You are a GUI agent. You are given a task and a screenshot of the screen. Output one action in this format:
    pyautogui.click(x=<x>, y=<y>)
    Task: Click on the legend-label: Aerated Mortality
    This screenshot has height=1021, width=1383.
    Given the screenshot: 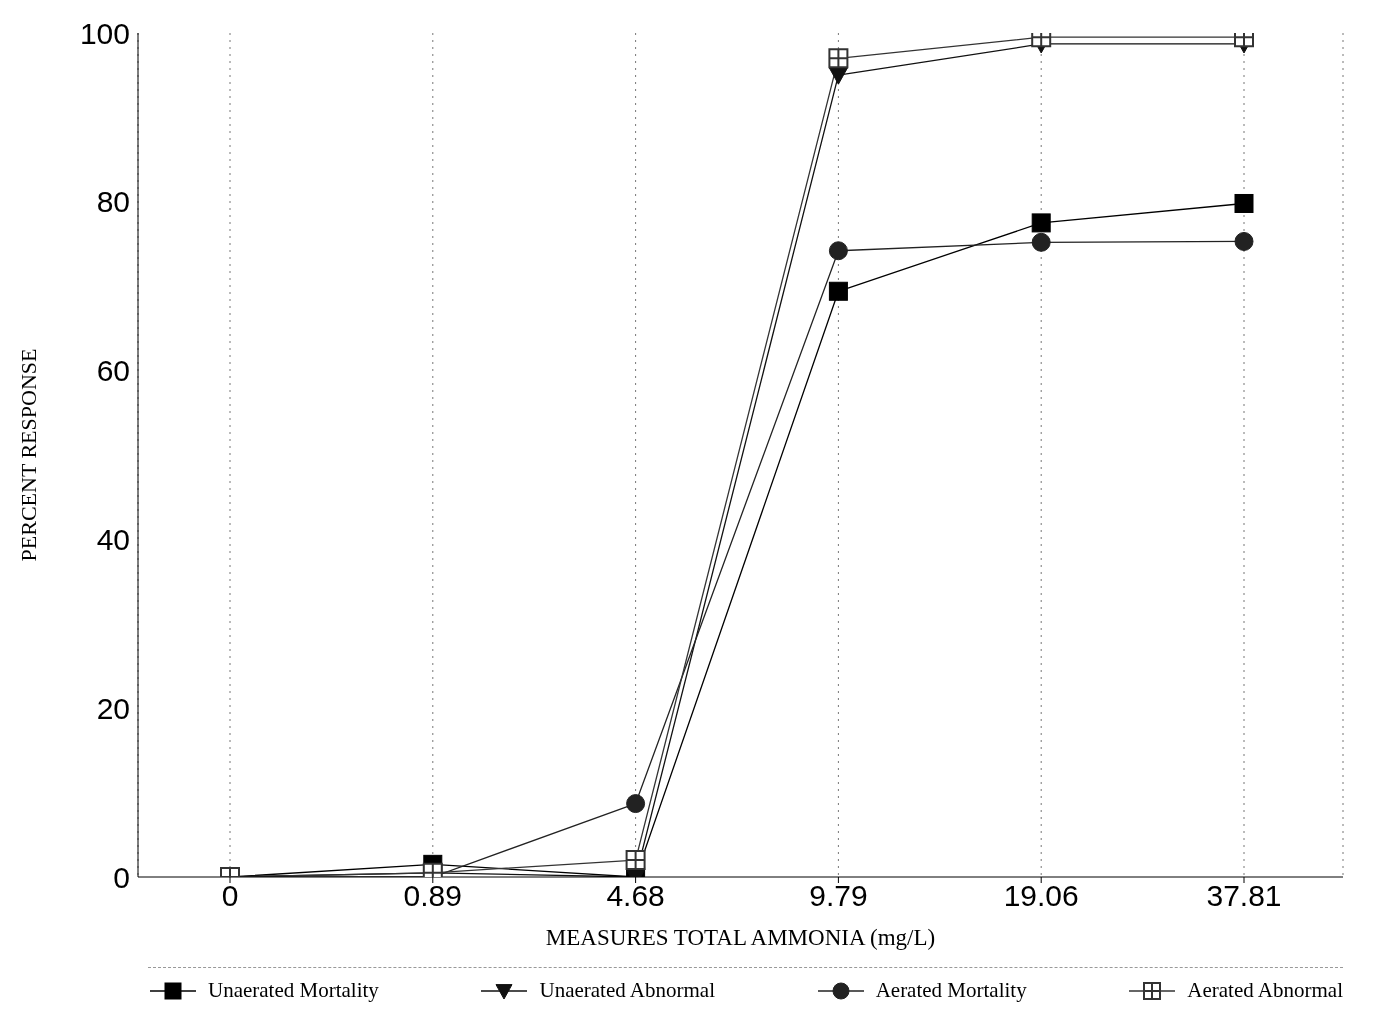 What is the action you would take?
    pyautogui.click(x=951, y=990)
    